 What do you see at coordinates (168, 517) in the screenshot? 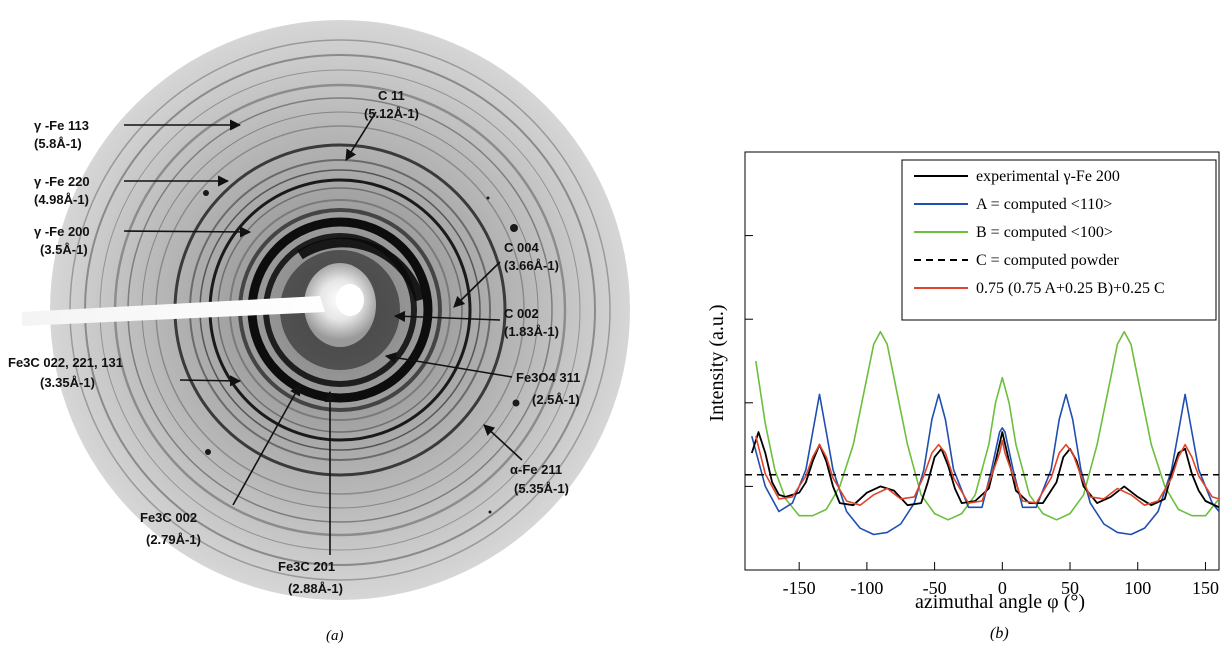
I see `label-fe3c-002: Fe3C 002` at bounding box center [168, 517].